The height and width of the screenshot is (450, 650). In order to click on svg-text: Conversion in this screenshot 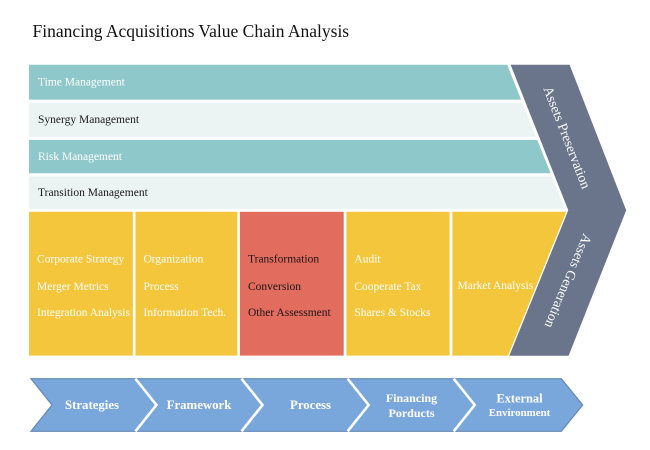, I will do `click(274, 287)`.